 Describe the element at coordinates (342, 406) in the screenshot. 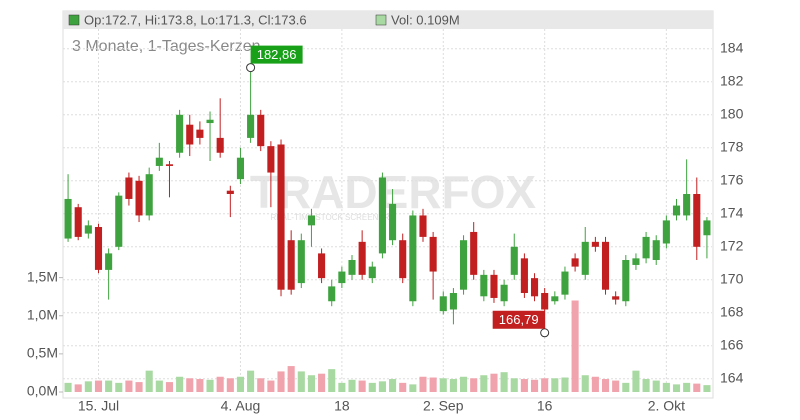

I see `x-tick-label: 18` at that location.